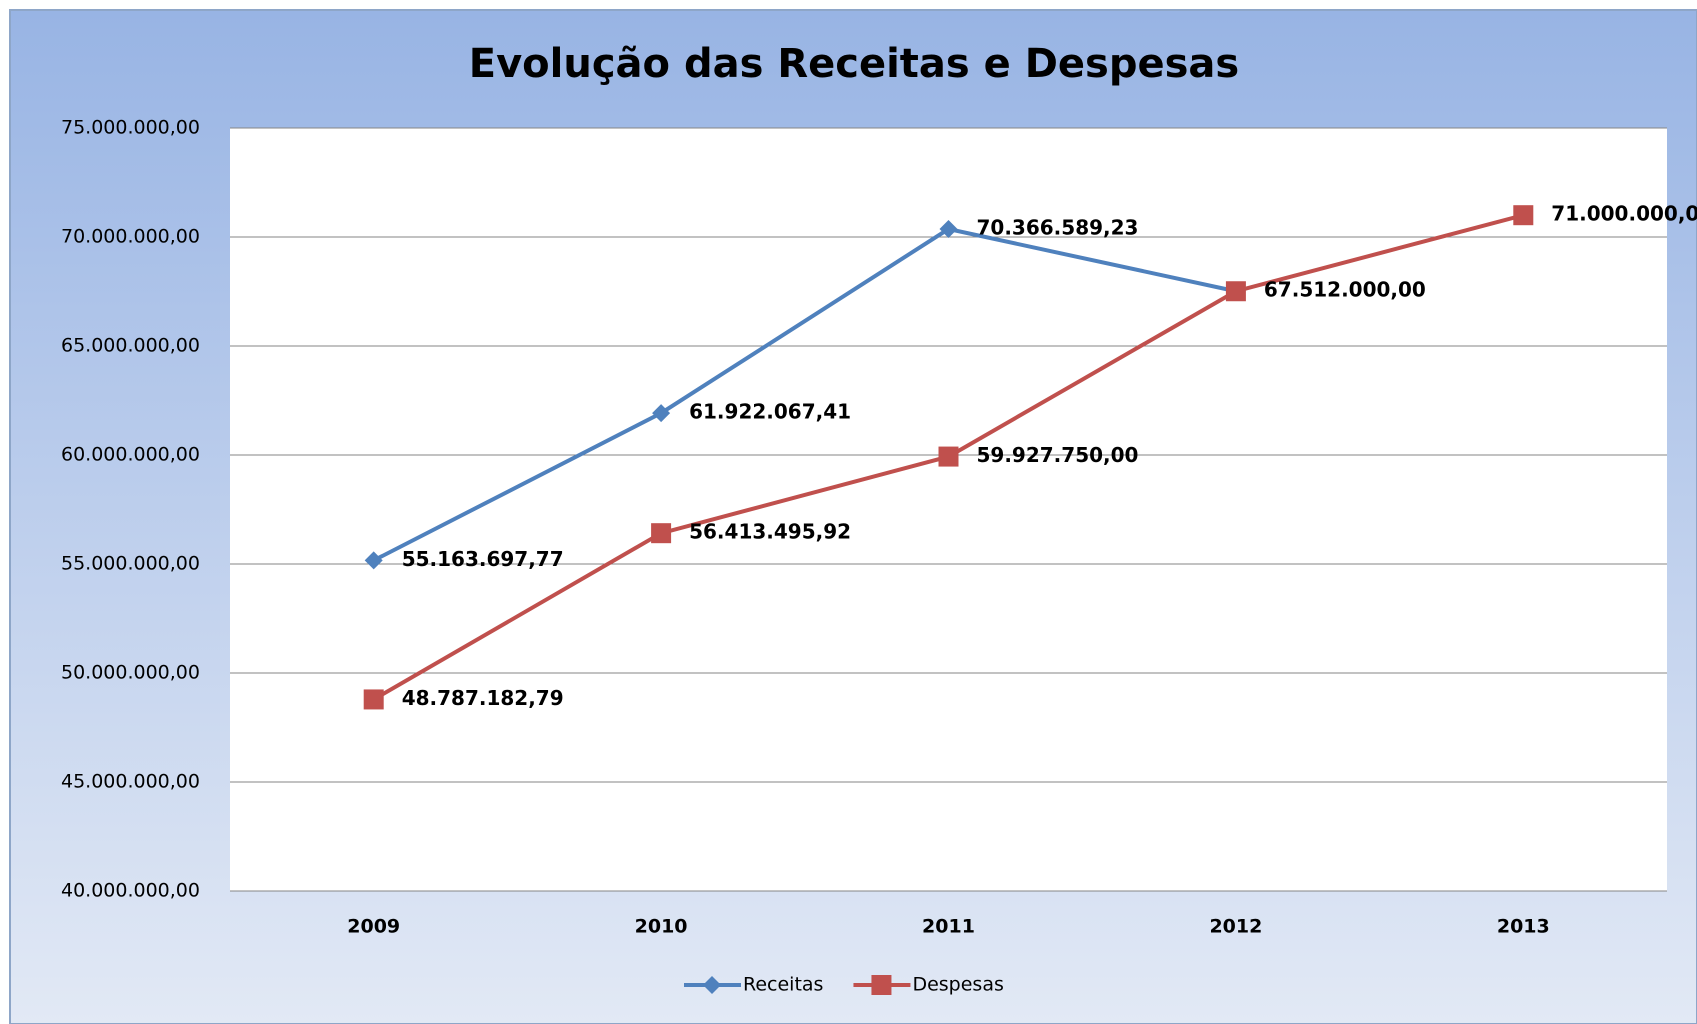  I want to click on x-tick-label: 2009, so click(373, 927).